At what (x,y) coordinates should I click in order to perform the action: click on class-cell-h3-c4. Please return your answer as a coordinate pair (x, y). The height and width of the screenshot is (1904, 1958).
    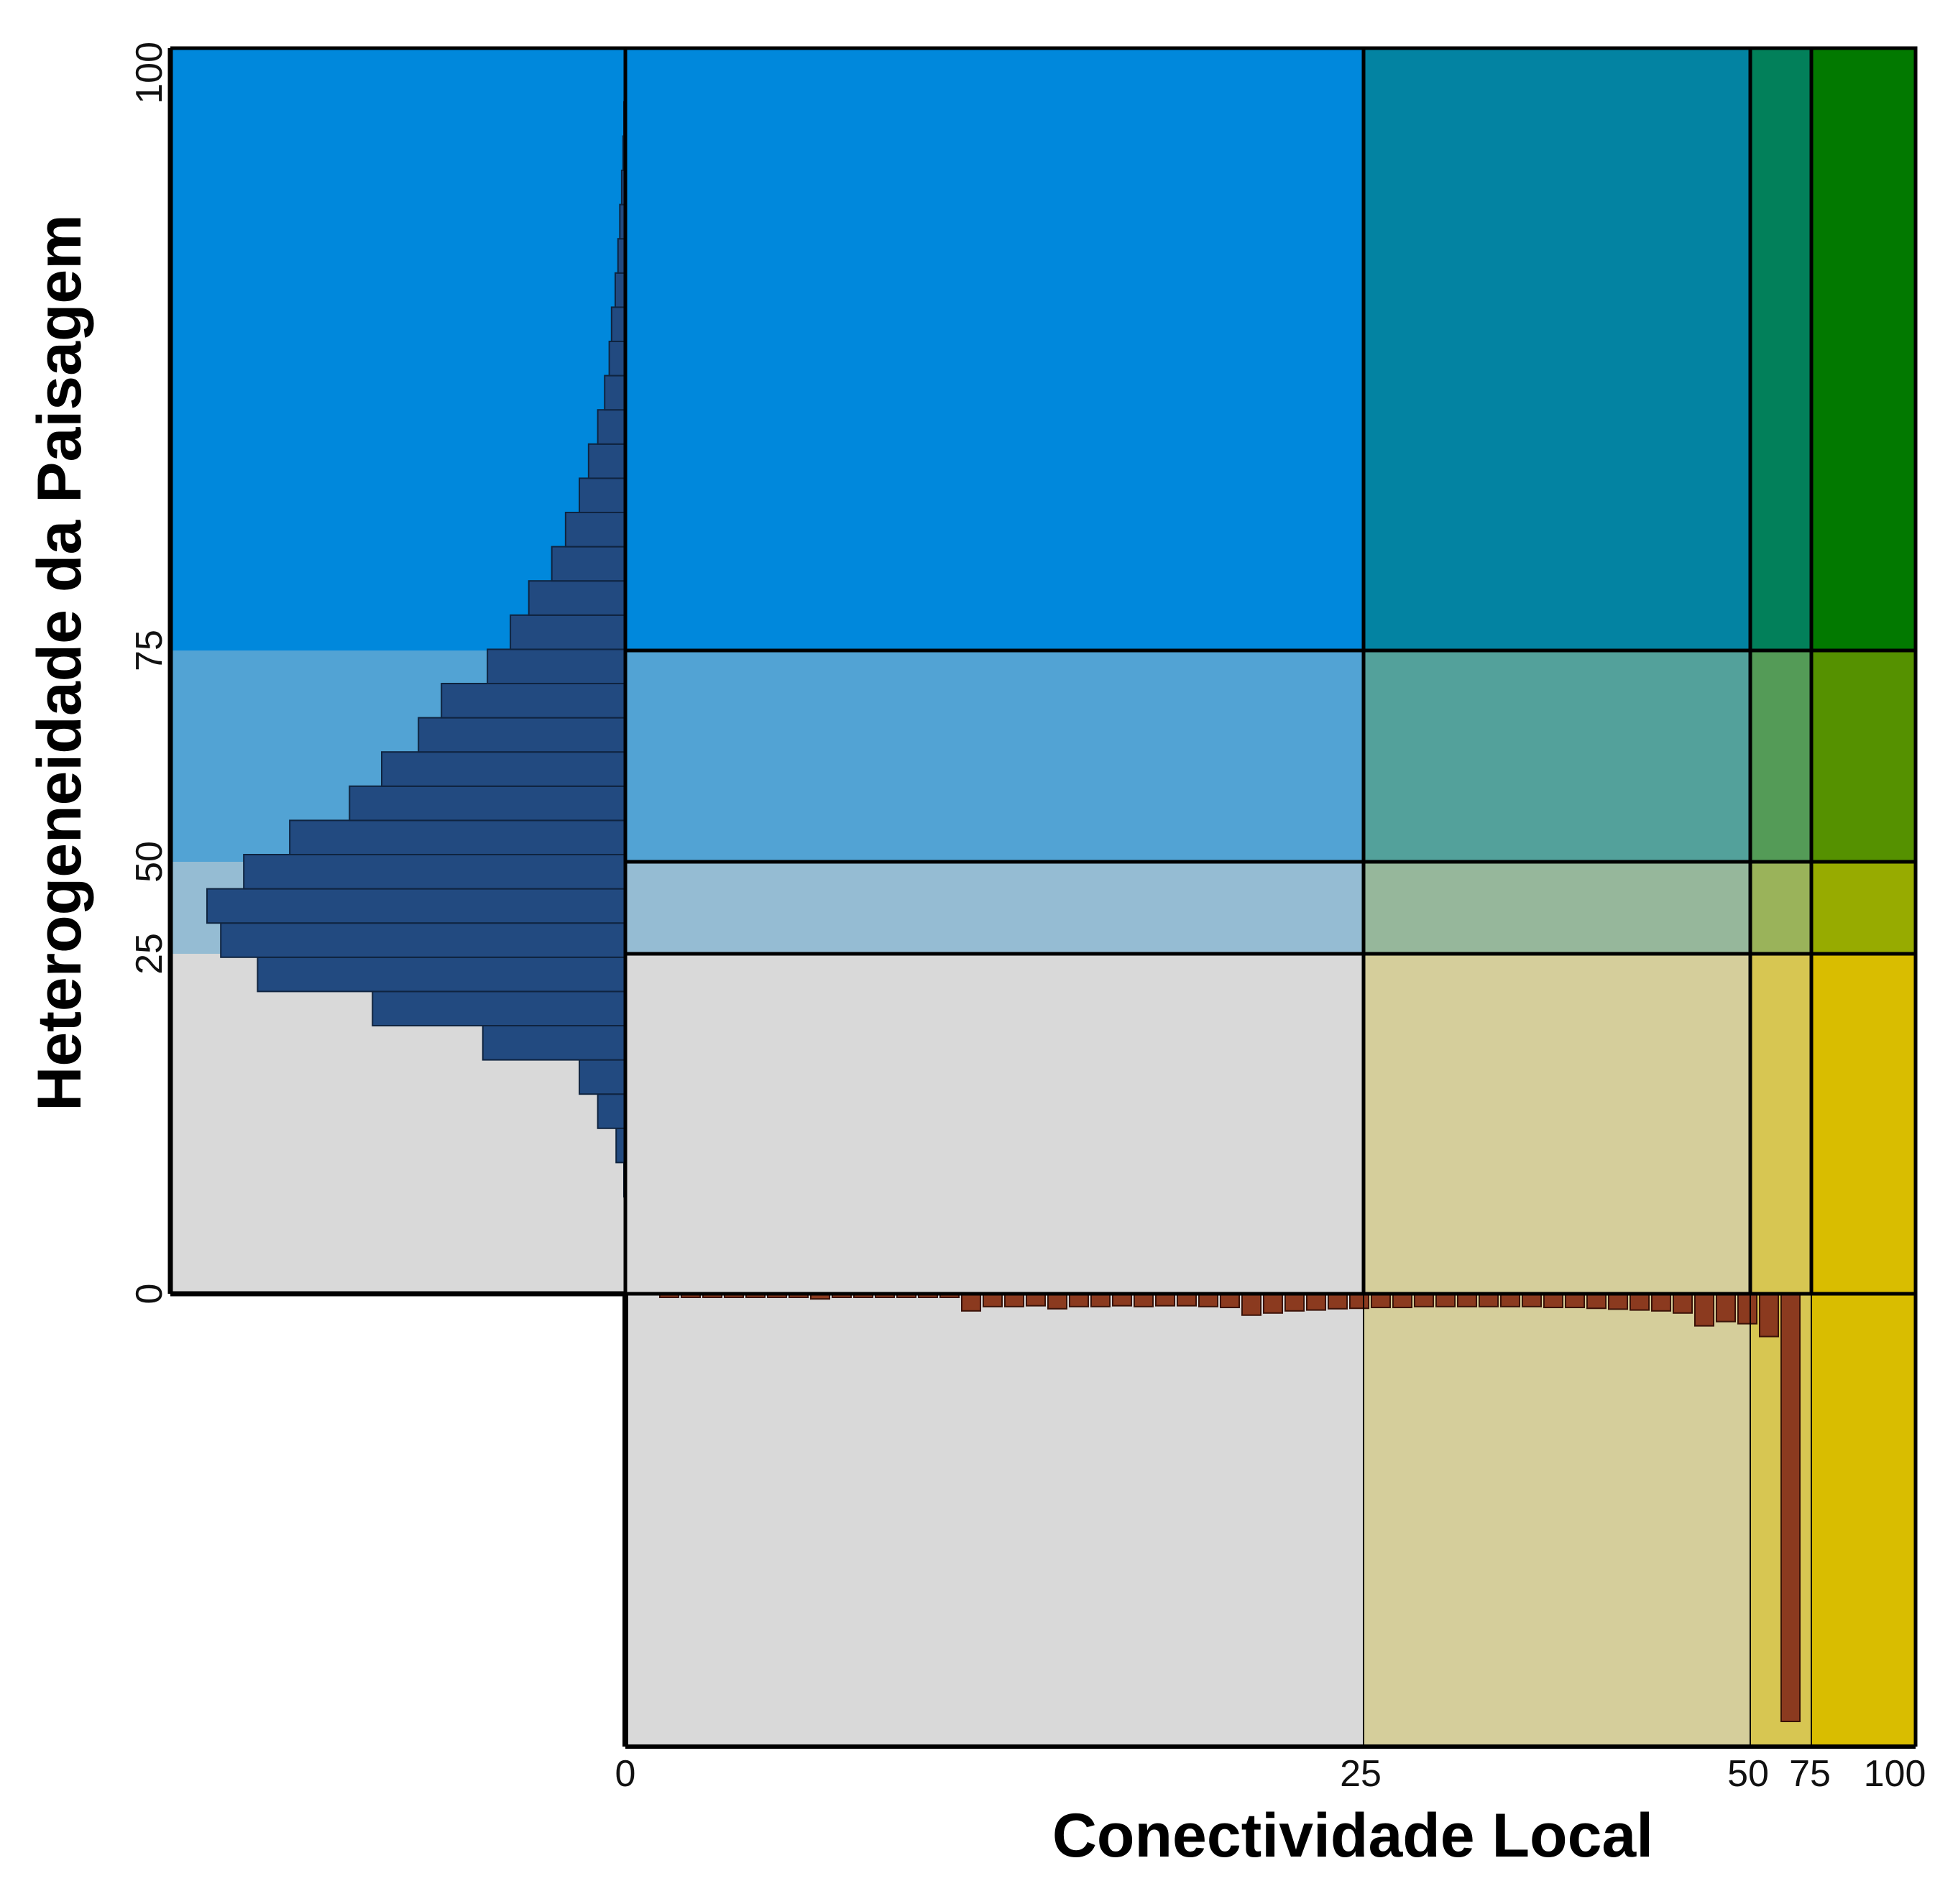
    Looking at the image, I should click on (1864, 756).